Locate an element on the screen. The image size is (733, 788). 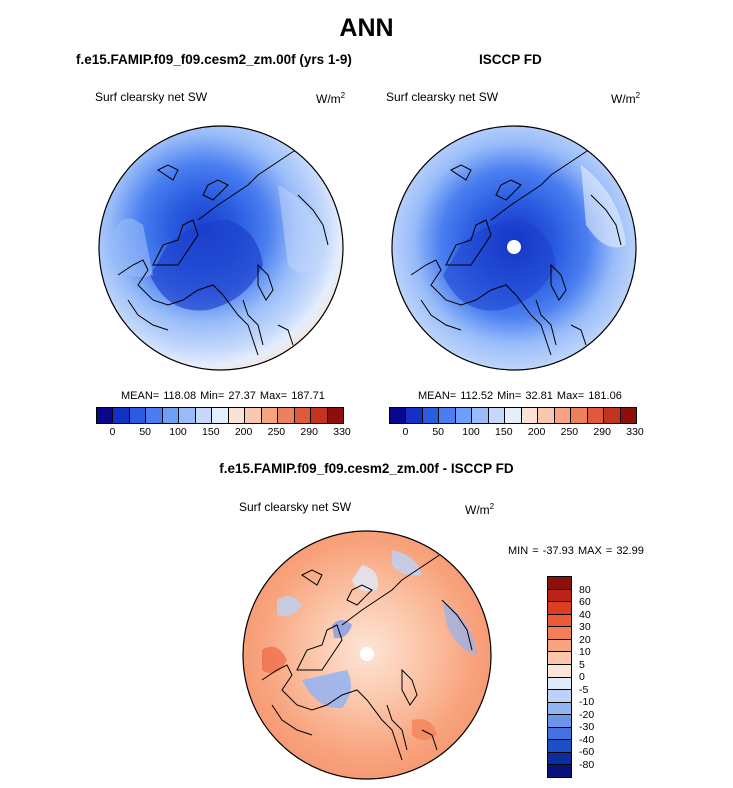
panel3-variable-label: Surf clearsky net SW is located at coordinates (295, 507).